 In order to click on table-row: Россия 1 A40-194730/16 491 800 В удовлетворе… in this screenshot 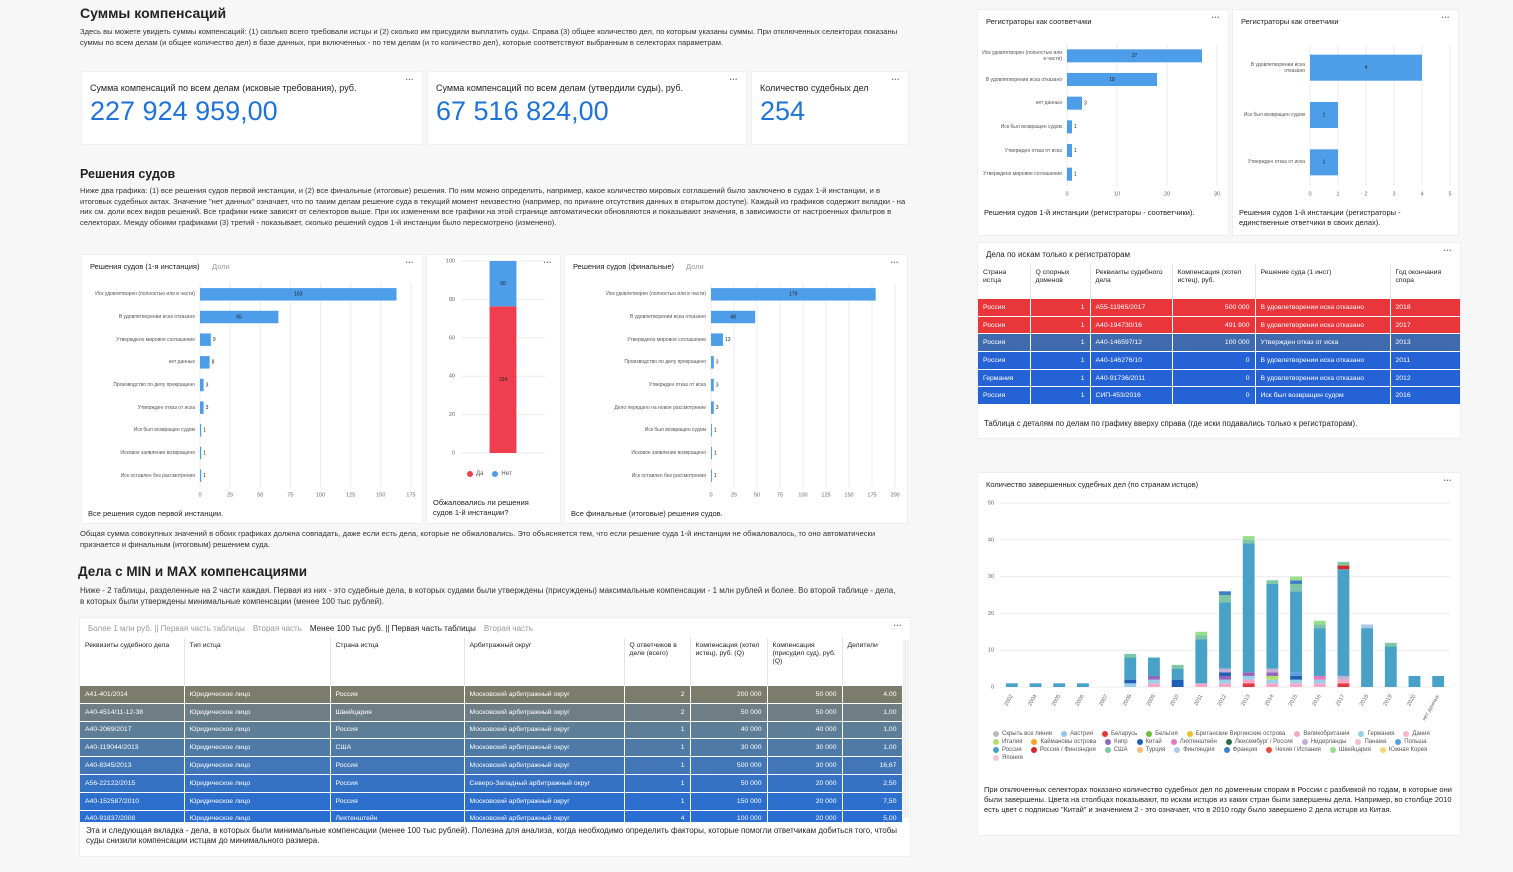, I will do `click(1219, 325)`.